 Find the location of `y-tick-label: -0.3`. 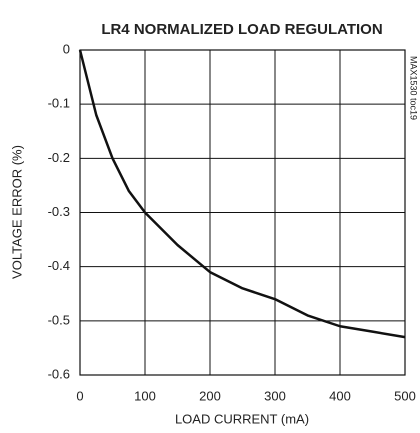

y-tick-label: -0.3 is located at coordinates (59, 211).